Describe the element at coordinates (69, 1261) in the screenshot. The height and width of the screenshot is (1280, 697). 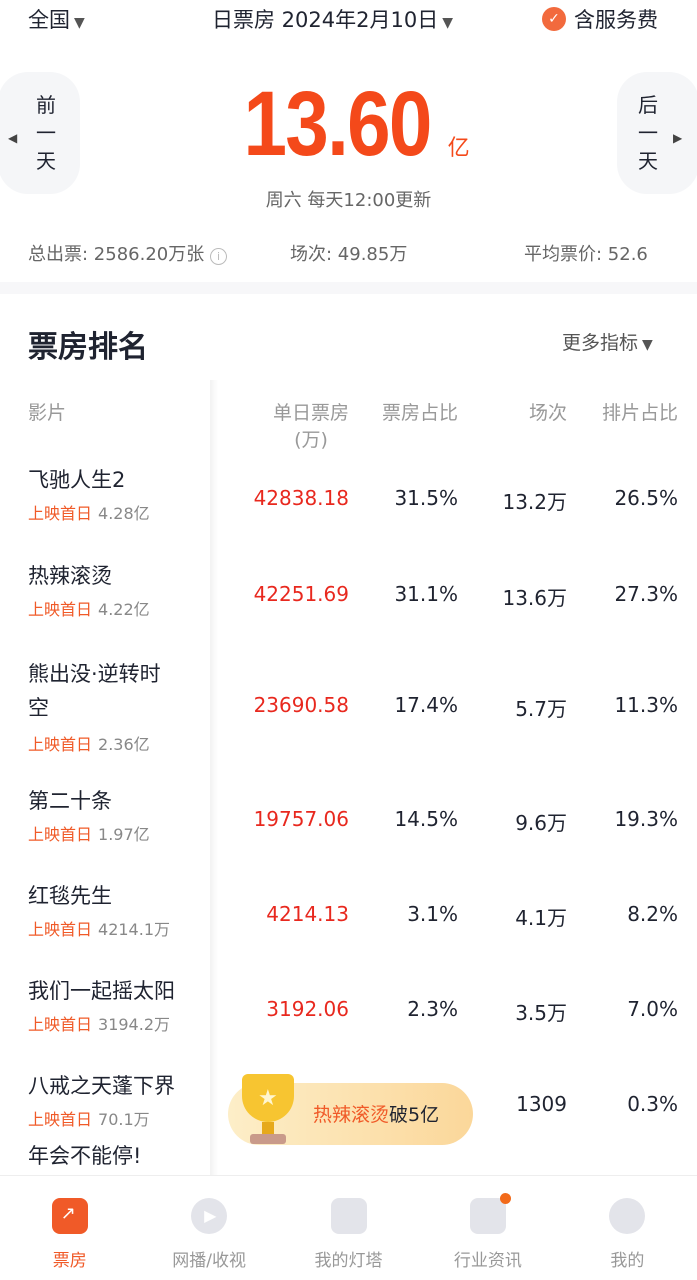
I see `tab-label: 票房` at that location.